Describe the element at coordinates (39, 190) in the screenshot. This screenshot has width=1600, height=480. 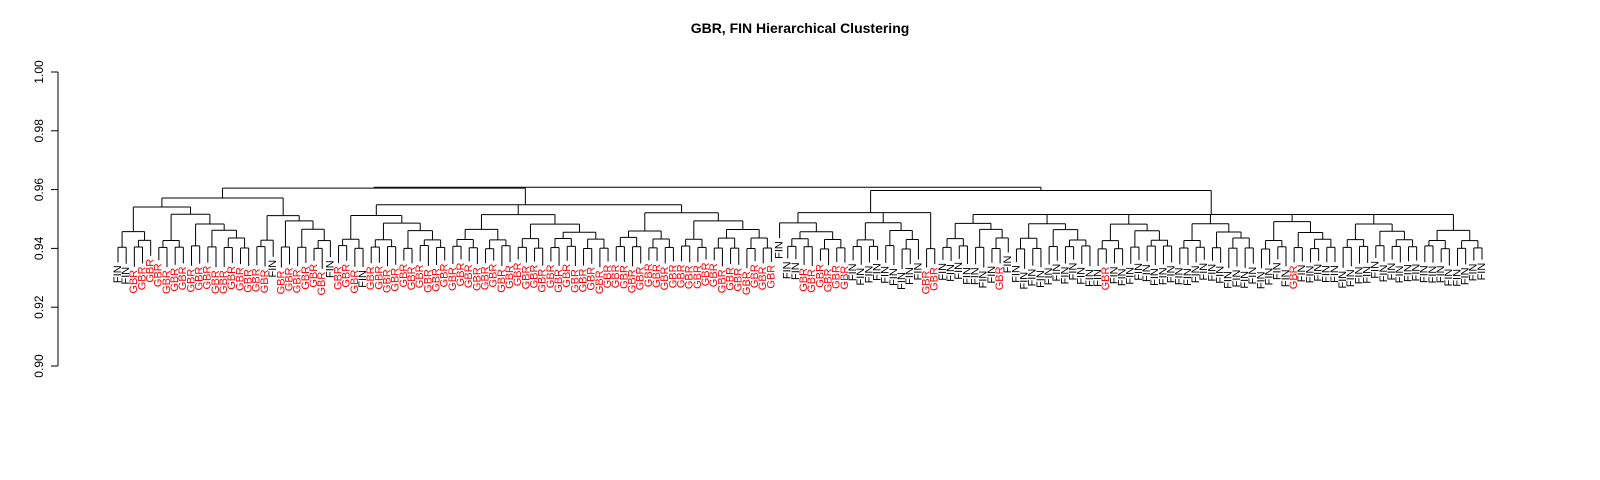
I see `y-tick-label: 0.96` at that location.